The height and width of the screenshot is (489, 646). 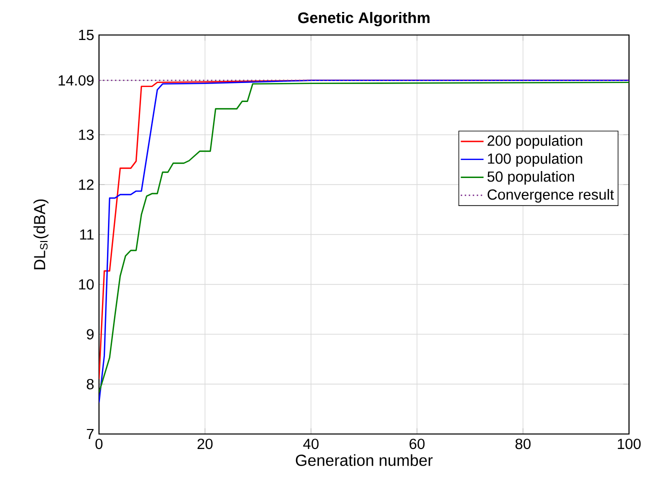 I want to click on y-tick-label: 13, so click(x=86, y=135).